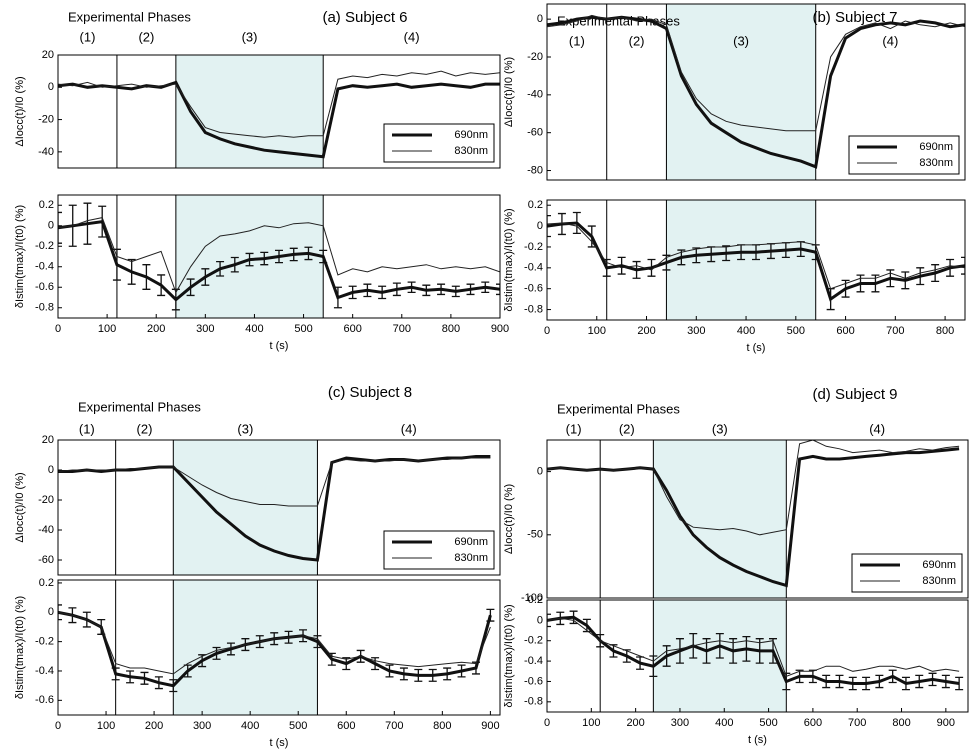  Describe the element at coordinates (535, 170) in the screenshot. I see `y-tick-label: -80` at that location.